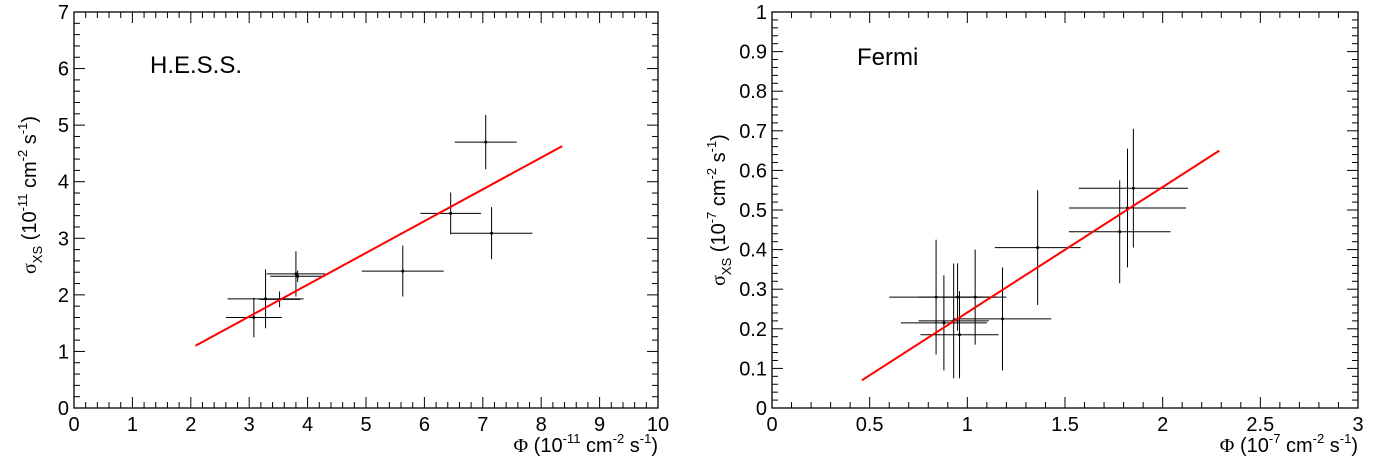 The image size is (1389, 463). What do you see at coordinates (586, 444) in the screenshot?
I see `x-axis-label: Φ (10-11 cm-2 s-1)` at bounding box center [586, 444].